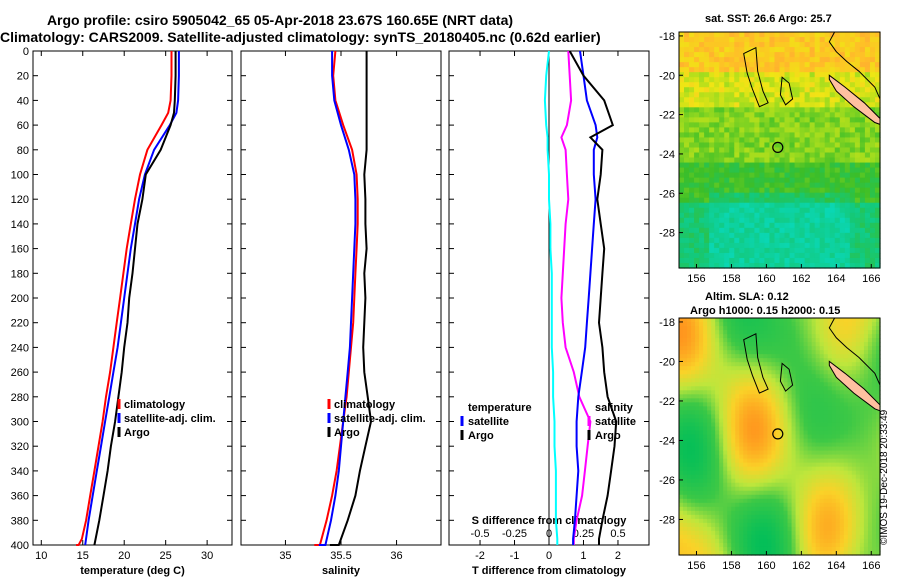 Image resolution: width=900 pixels, height=580 pixels. I want to click on y-tick-label: 200, so click(20, 299).